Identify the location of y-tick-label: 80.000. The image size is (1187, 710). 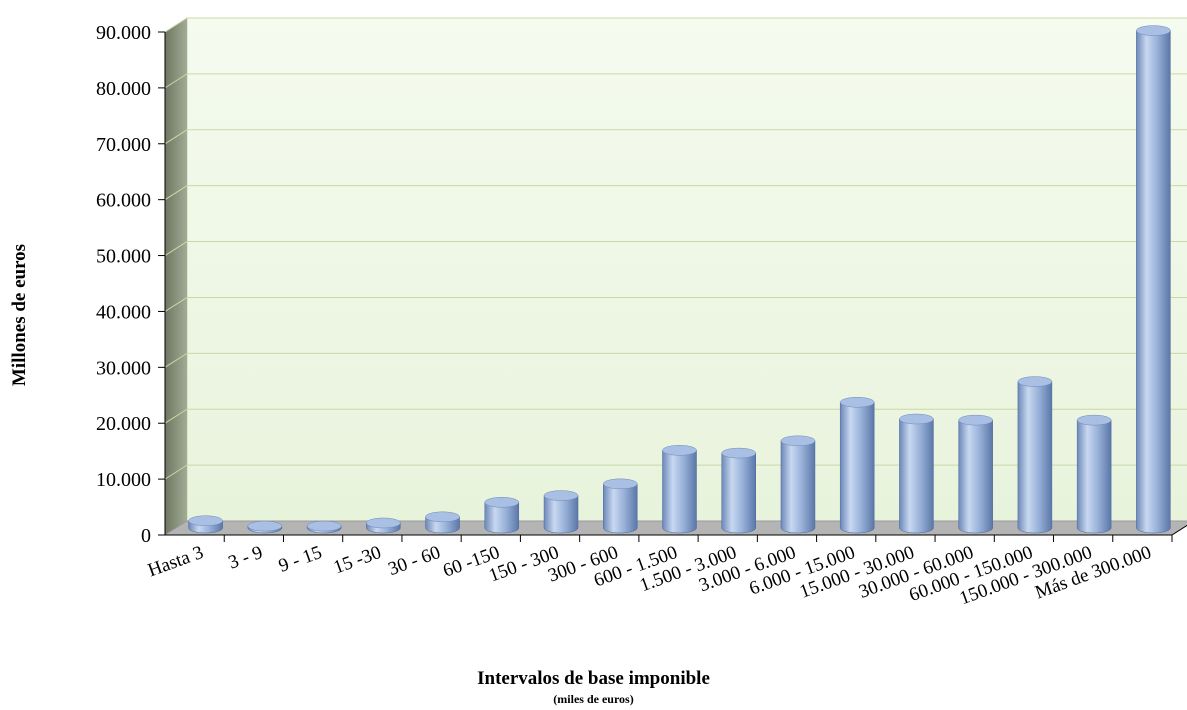
(123, 89).